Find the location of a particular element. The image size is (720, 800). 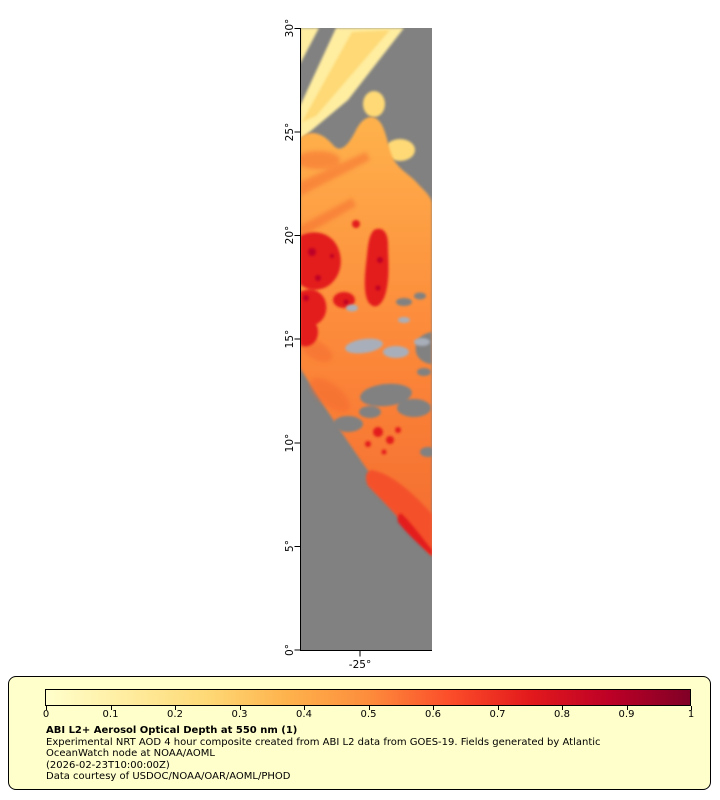

colorbar-tick-label: 0.2 is located at coordinates (175, 714).